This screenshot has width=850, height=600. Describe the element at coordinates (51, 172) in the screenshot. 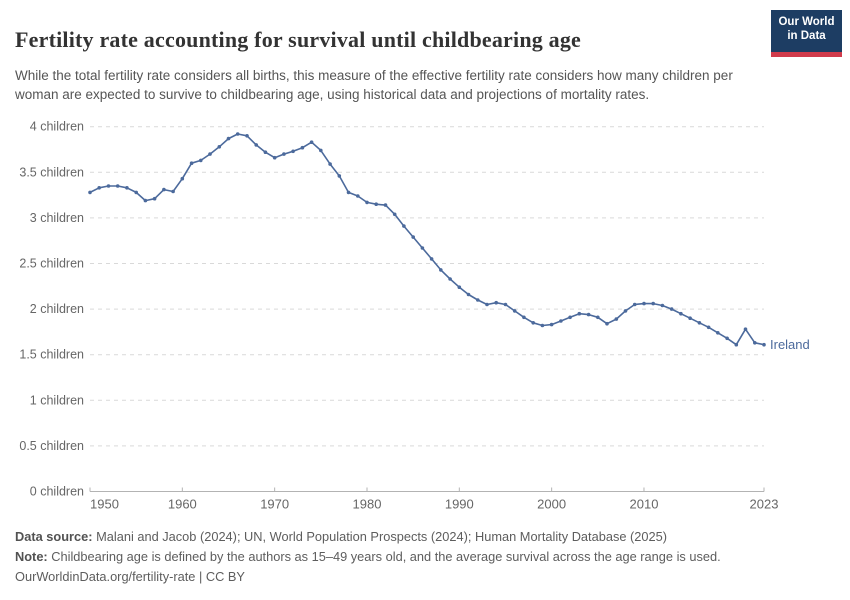

I see `y-axis-label: 3.5 children` at that location.